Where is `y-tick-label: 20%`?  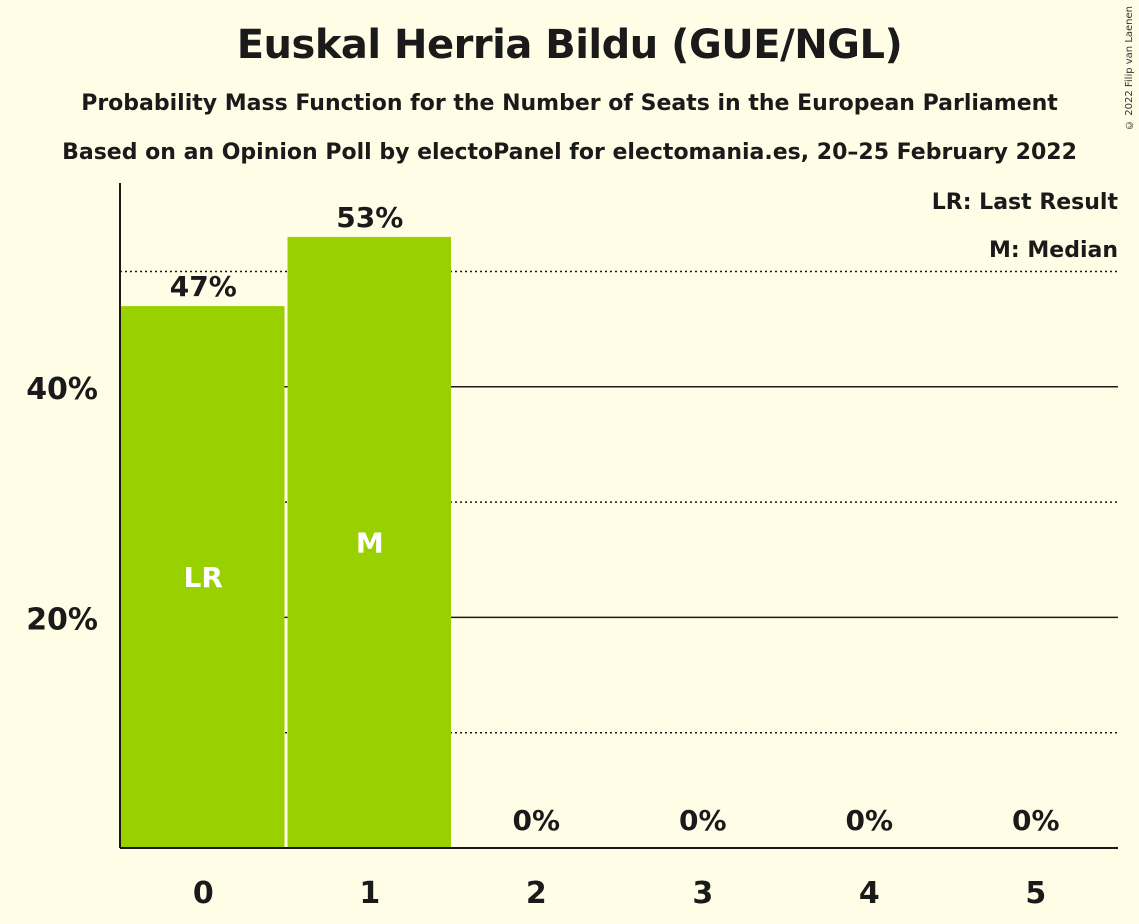
y-tick-label: 20% is located at coordinates (62, 619).